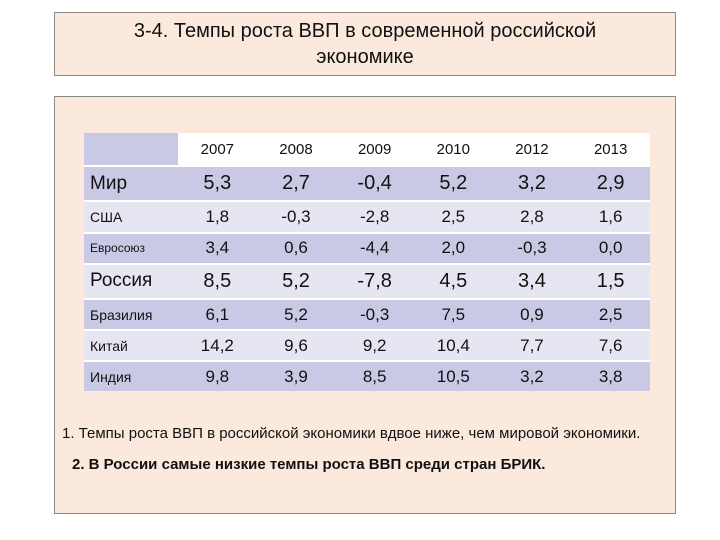  What do you see at coordinates (131, 183) in the screenshot?
I see `country-label: Мир` at bounding box center [131, 183].